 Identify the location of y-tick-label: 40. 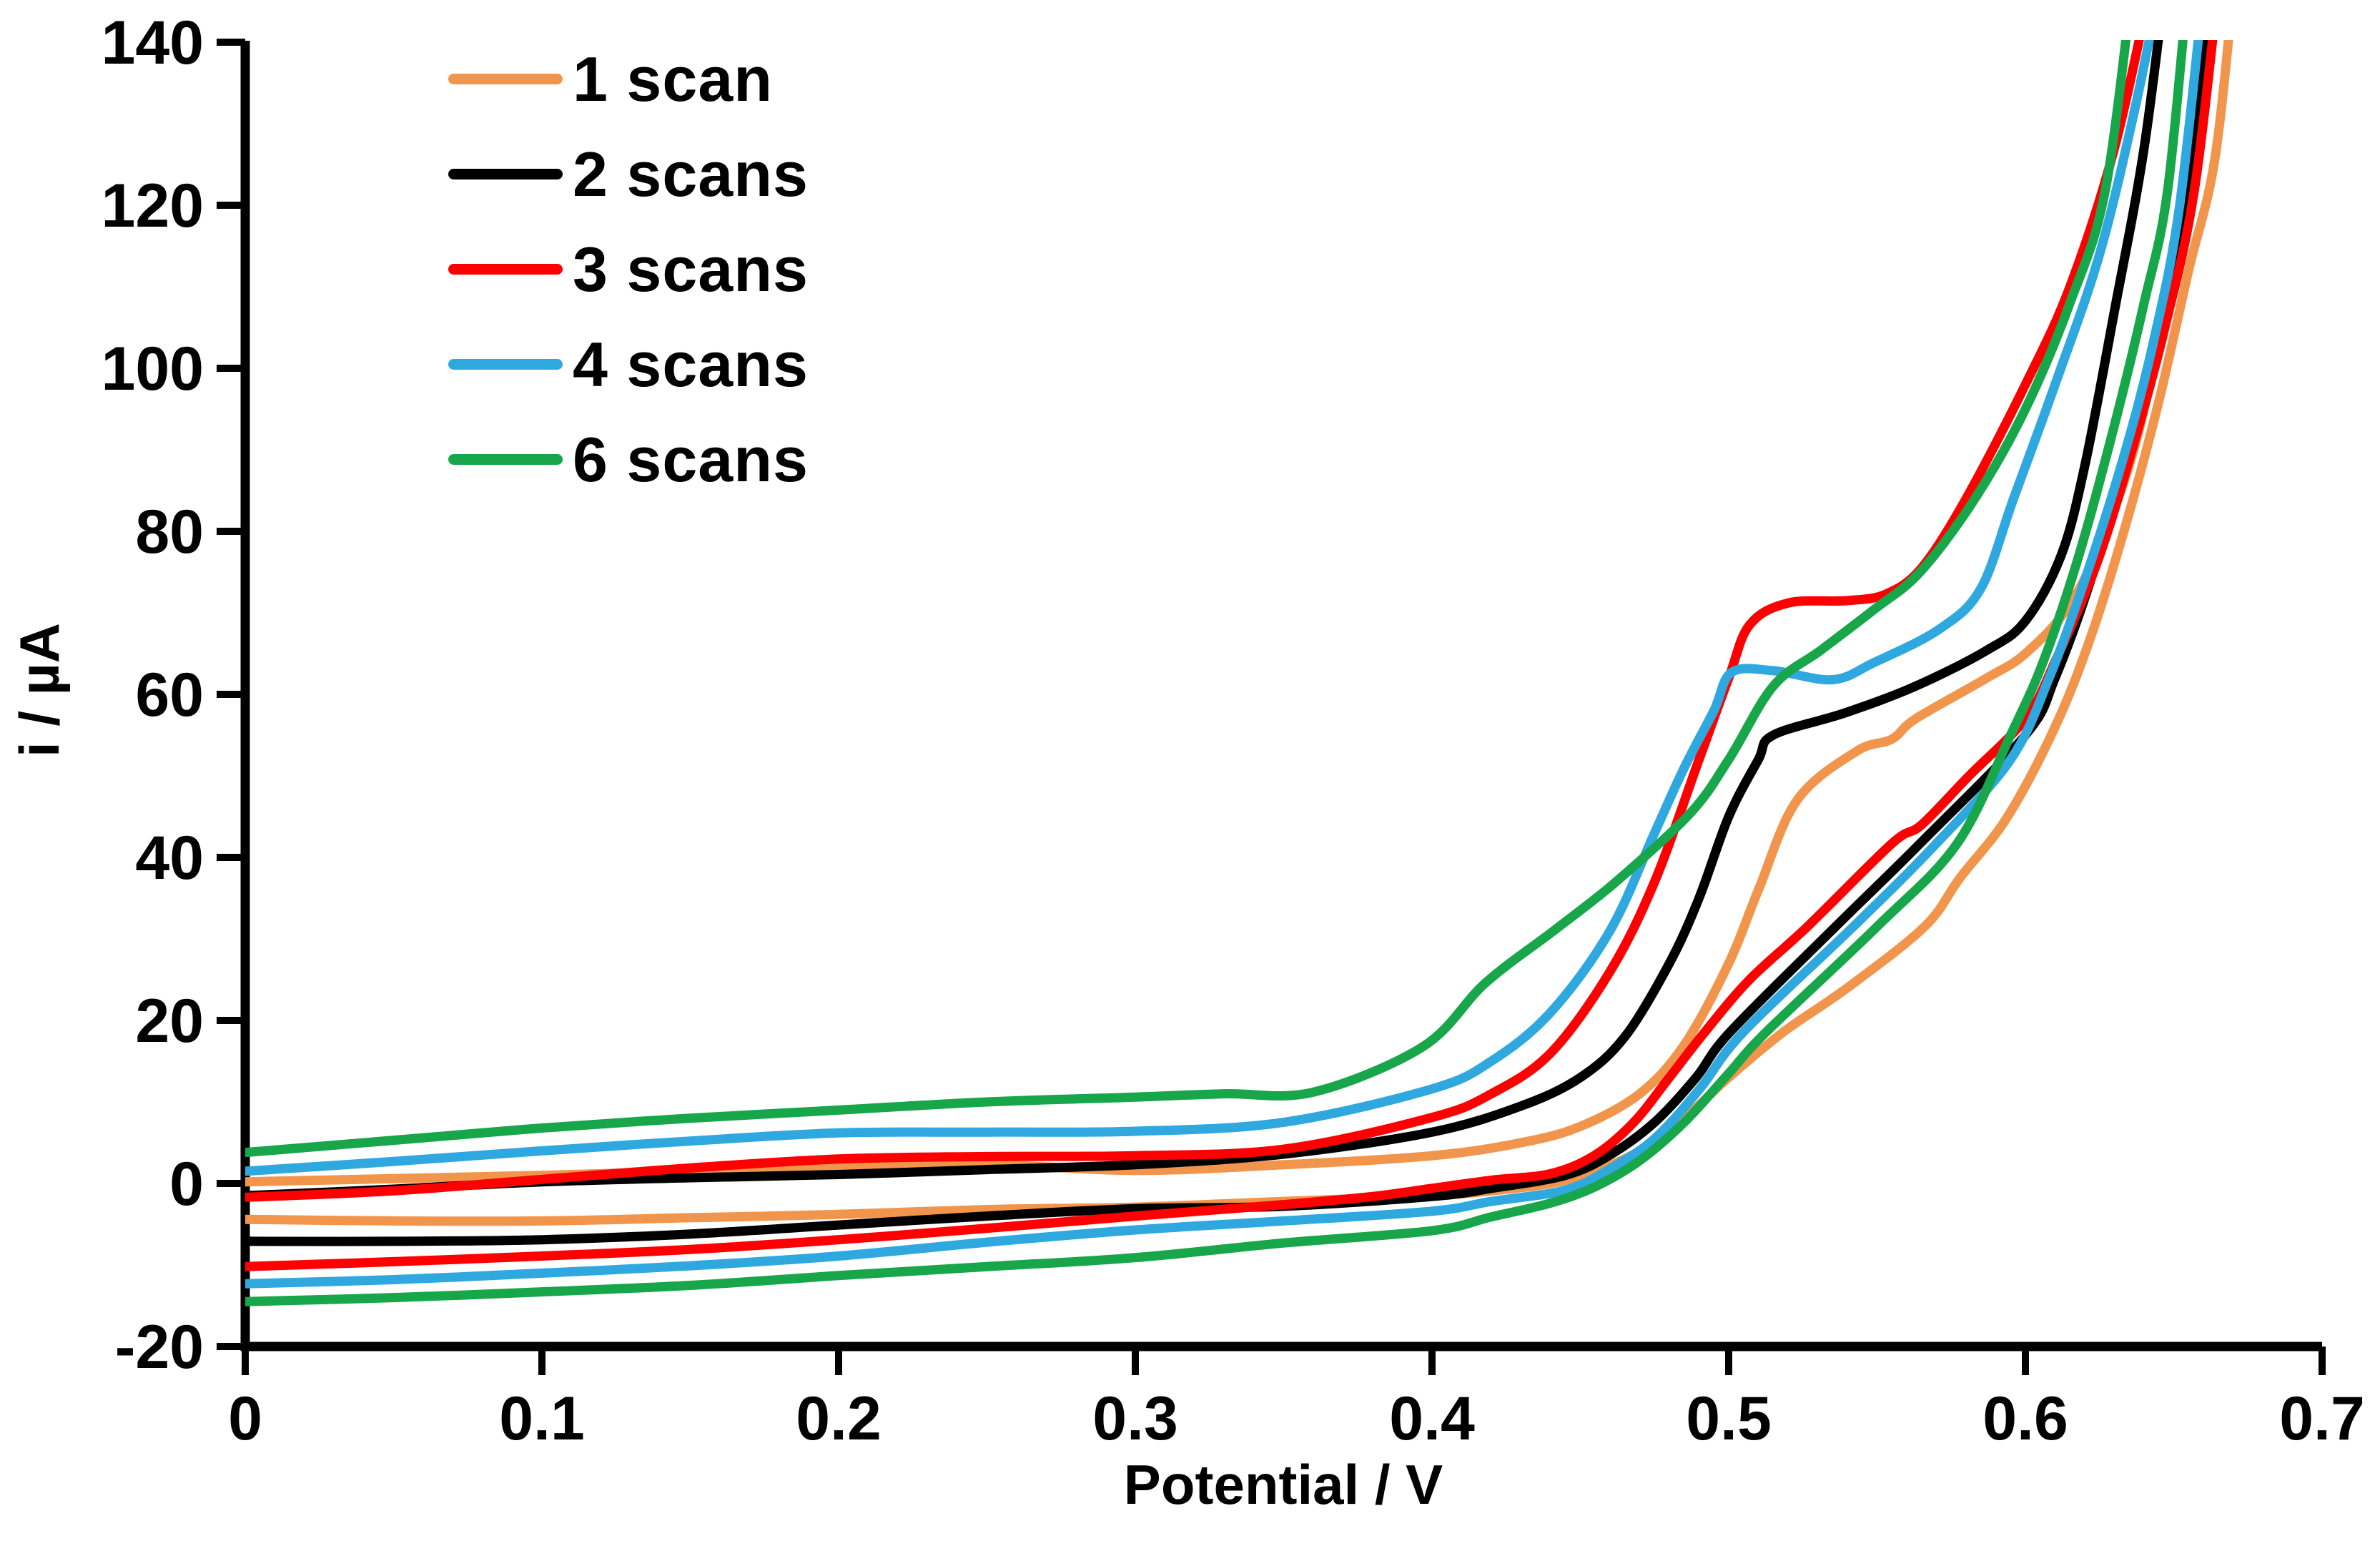
(169, 858).